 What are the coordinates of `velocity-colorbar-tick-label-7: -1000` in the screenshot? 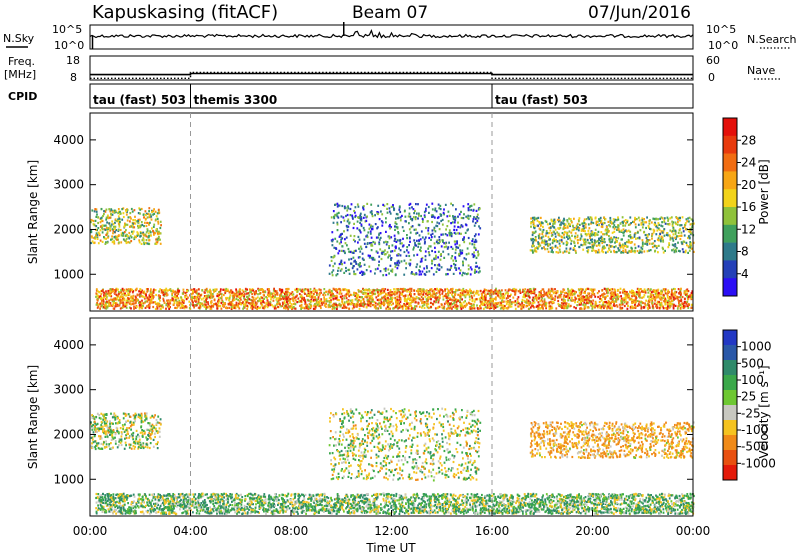 It's located at (758, 463).